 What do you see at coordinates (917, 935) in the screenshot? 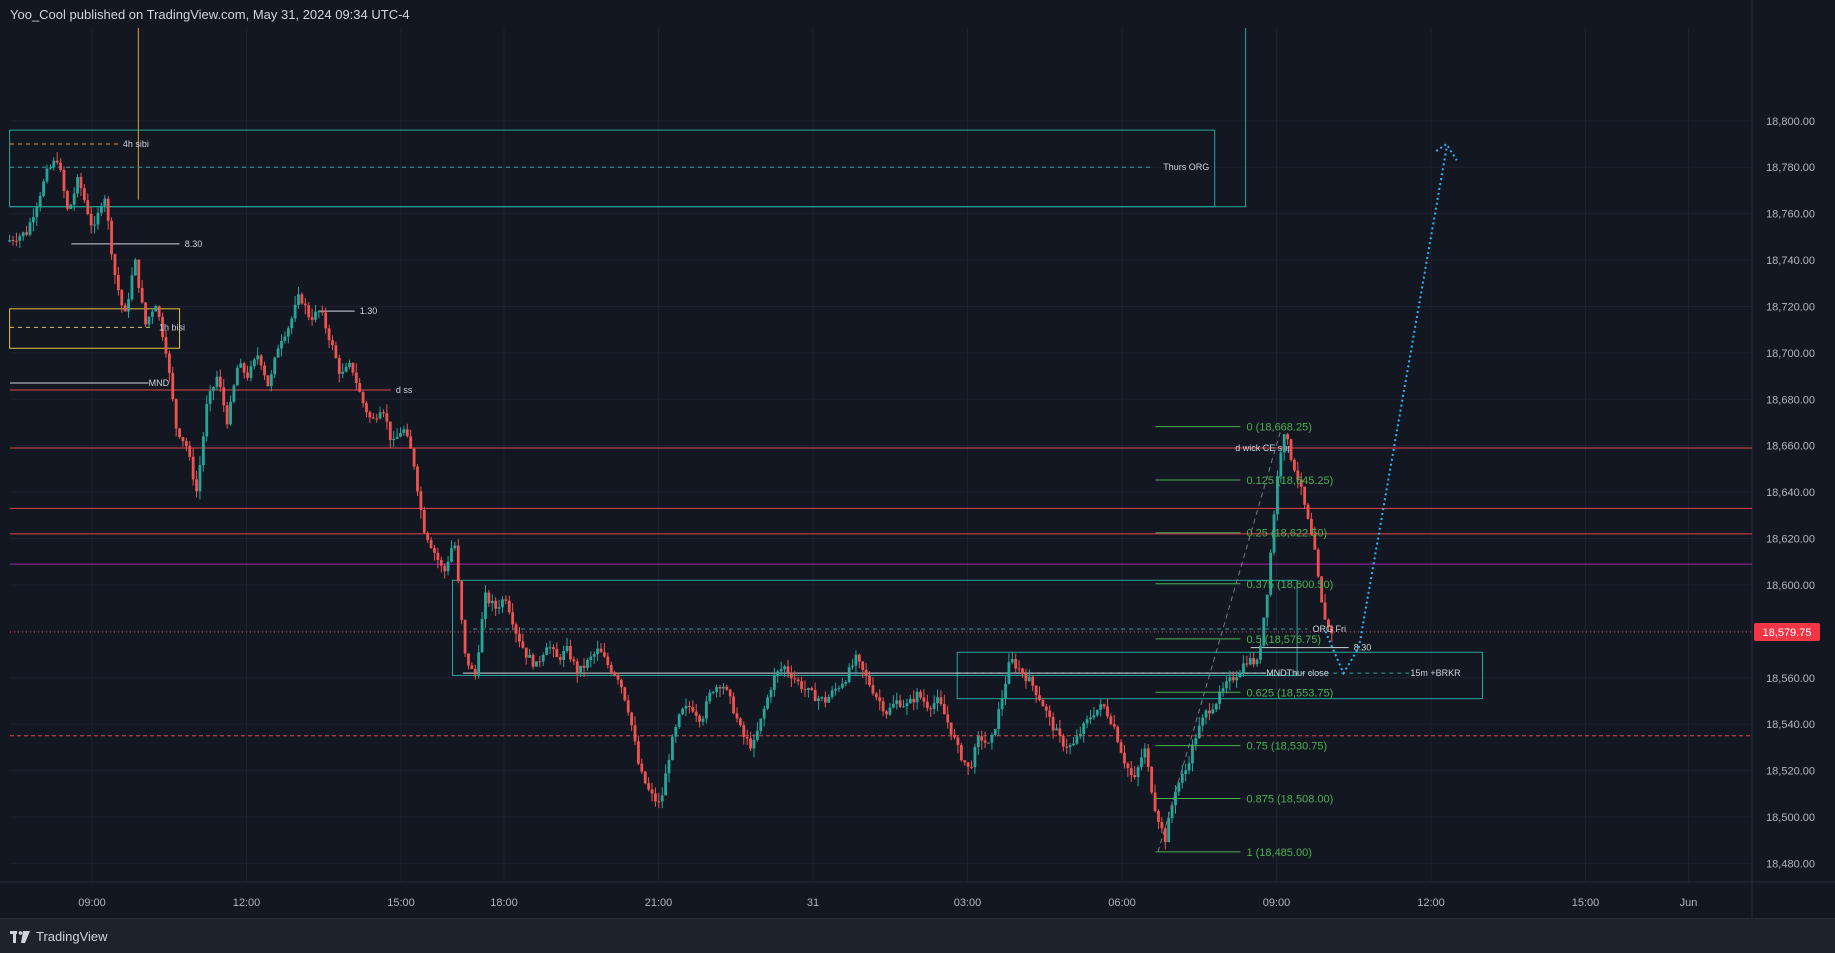
I see `footer: TradingView` at bounding box center [917, 935].